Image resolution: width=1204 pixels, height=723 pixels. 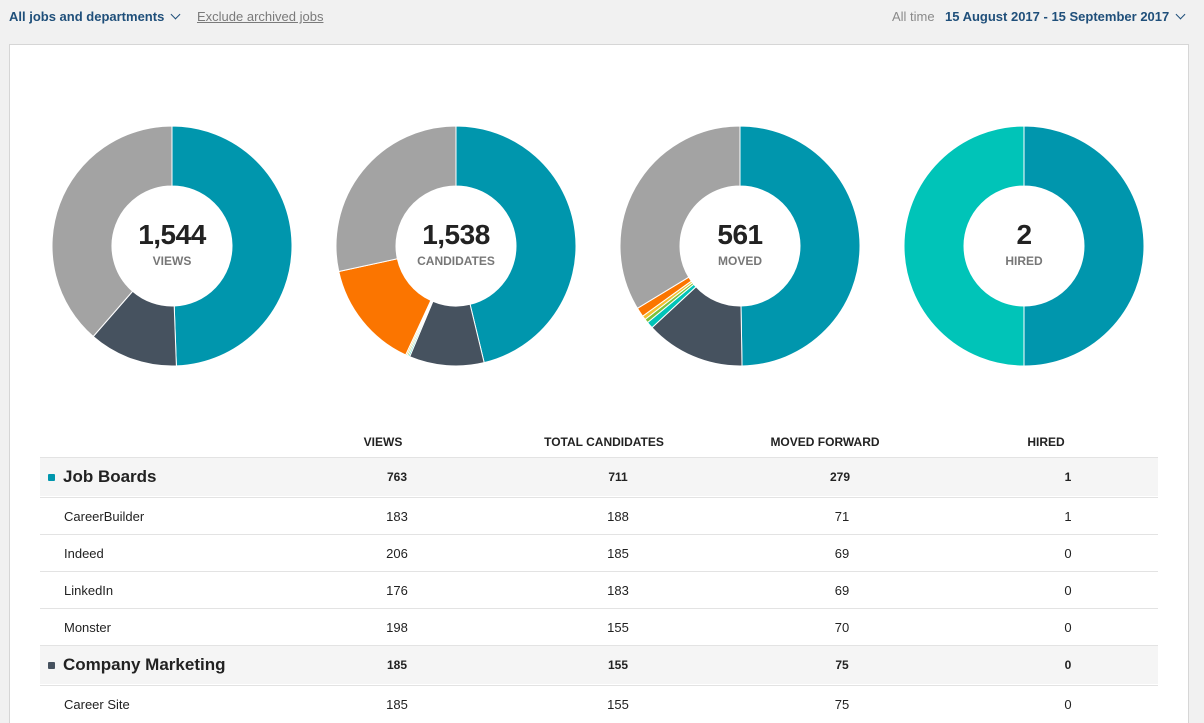 What do you see at coordinates (618, 516) in the screenshot?
I see `candidates-cell: 188` at bounding box center [618, 516].